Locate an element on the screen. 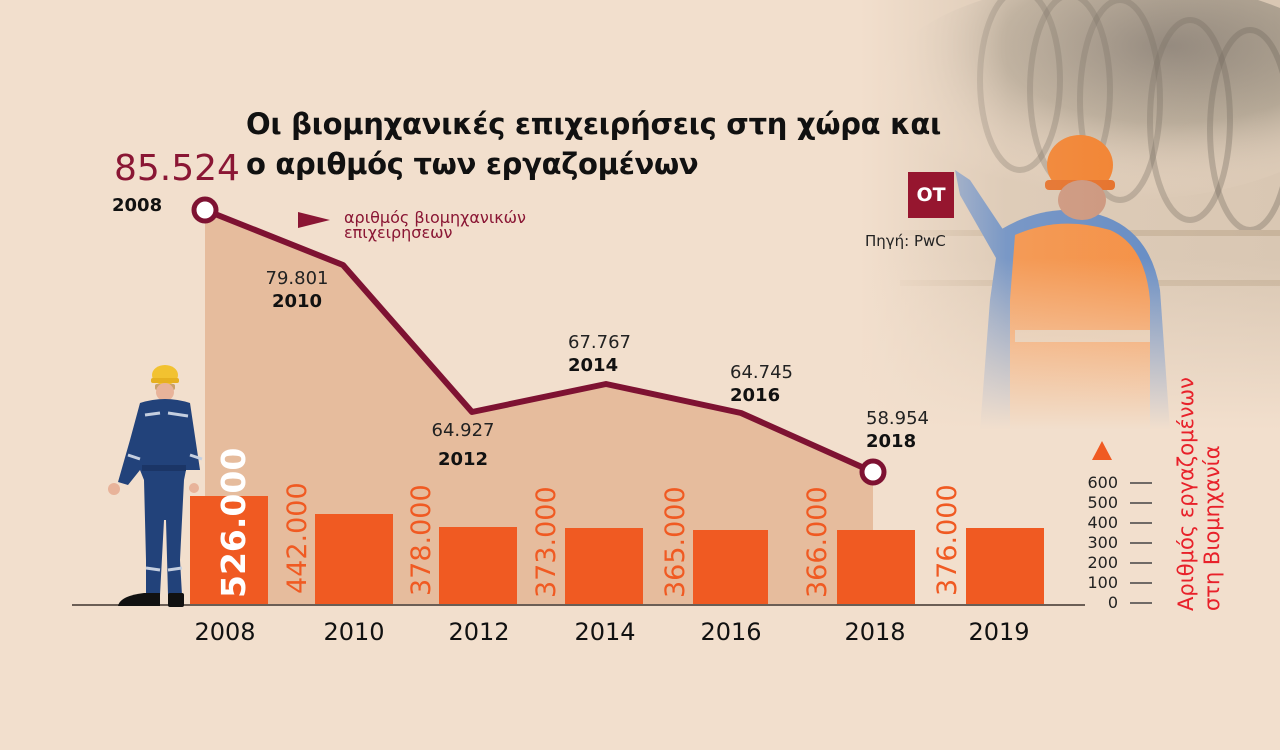  legend: αριθμός βιομηχανικών επιχειρησεων is located at coordinates (412, 225).